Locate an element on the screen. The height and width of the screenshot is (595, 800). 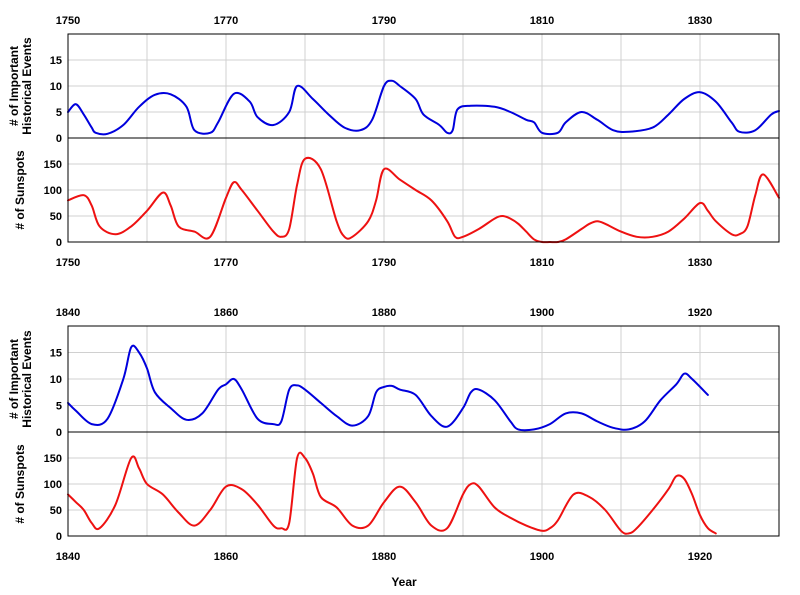
top-year-label: 1830 is located at coordinates (700, 21).